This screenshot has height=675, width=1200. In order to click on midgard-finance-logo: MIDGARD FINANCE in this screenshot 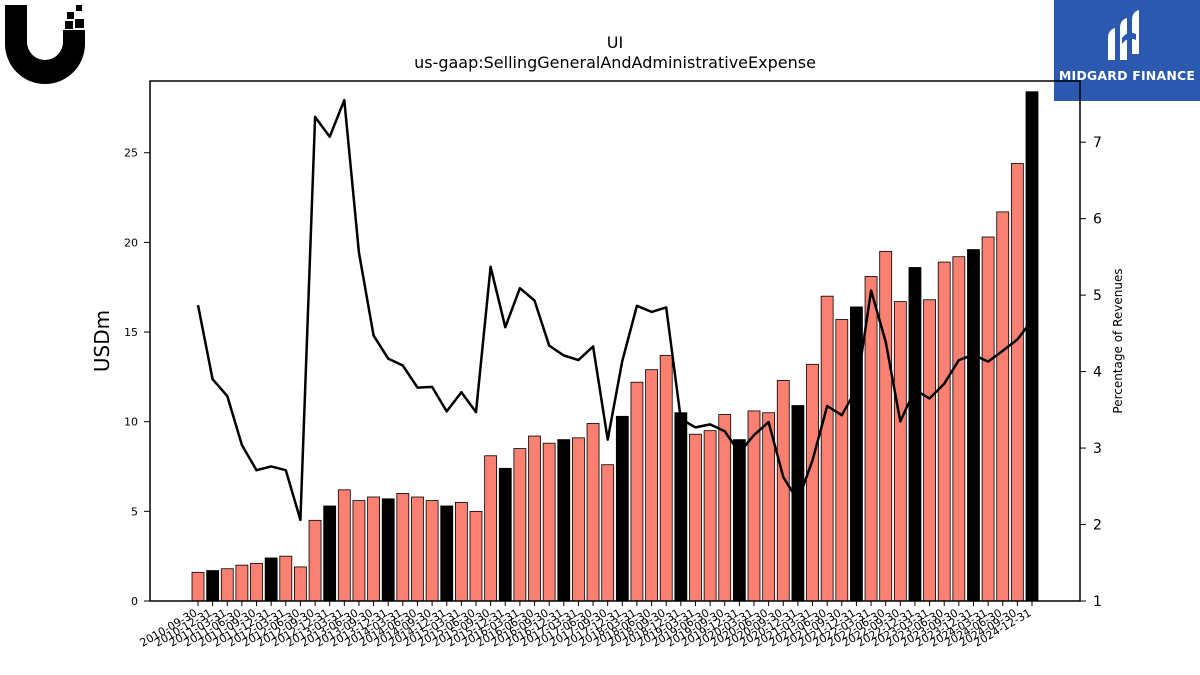, I will do `click(1127, 50)`.